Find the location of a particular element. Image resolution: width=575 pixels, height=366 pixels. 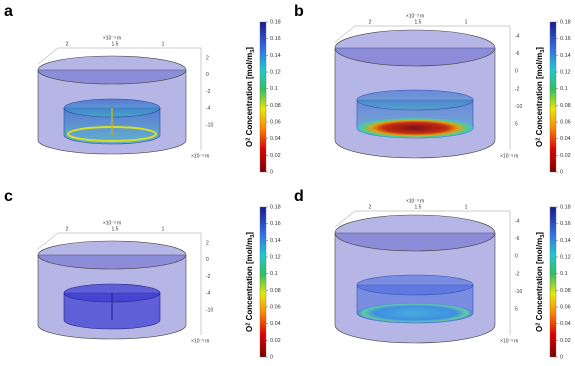

axis-tick-label: 5 is located at coordinates (516, 125).